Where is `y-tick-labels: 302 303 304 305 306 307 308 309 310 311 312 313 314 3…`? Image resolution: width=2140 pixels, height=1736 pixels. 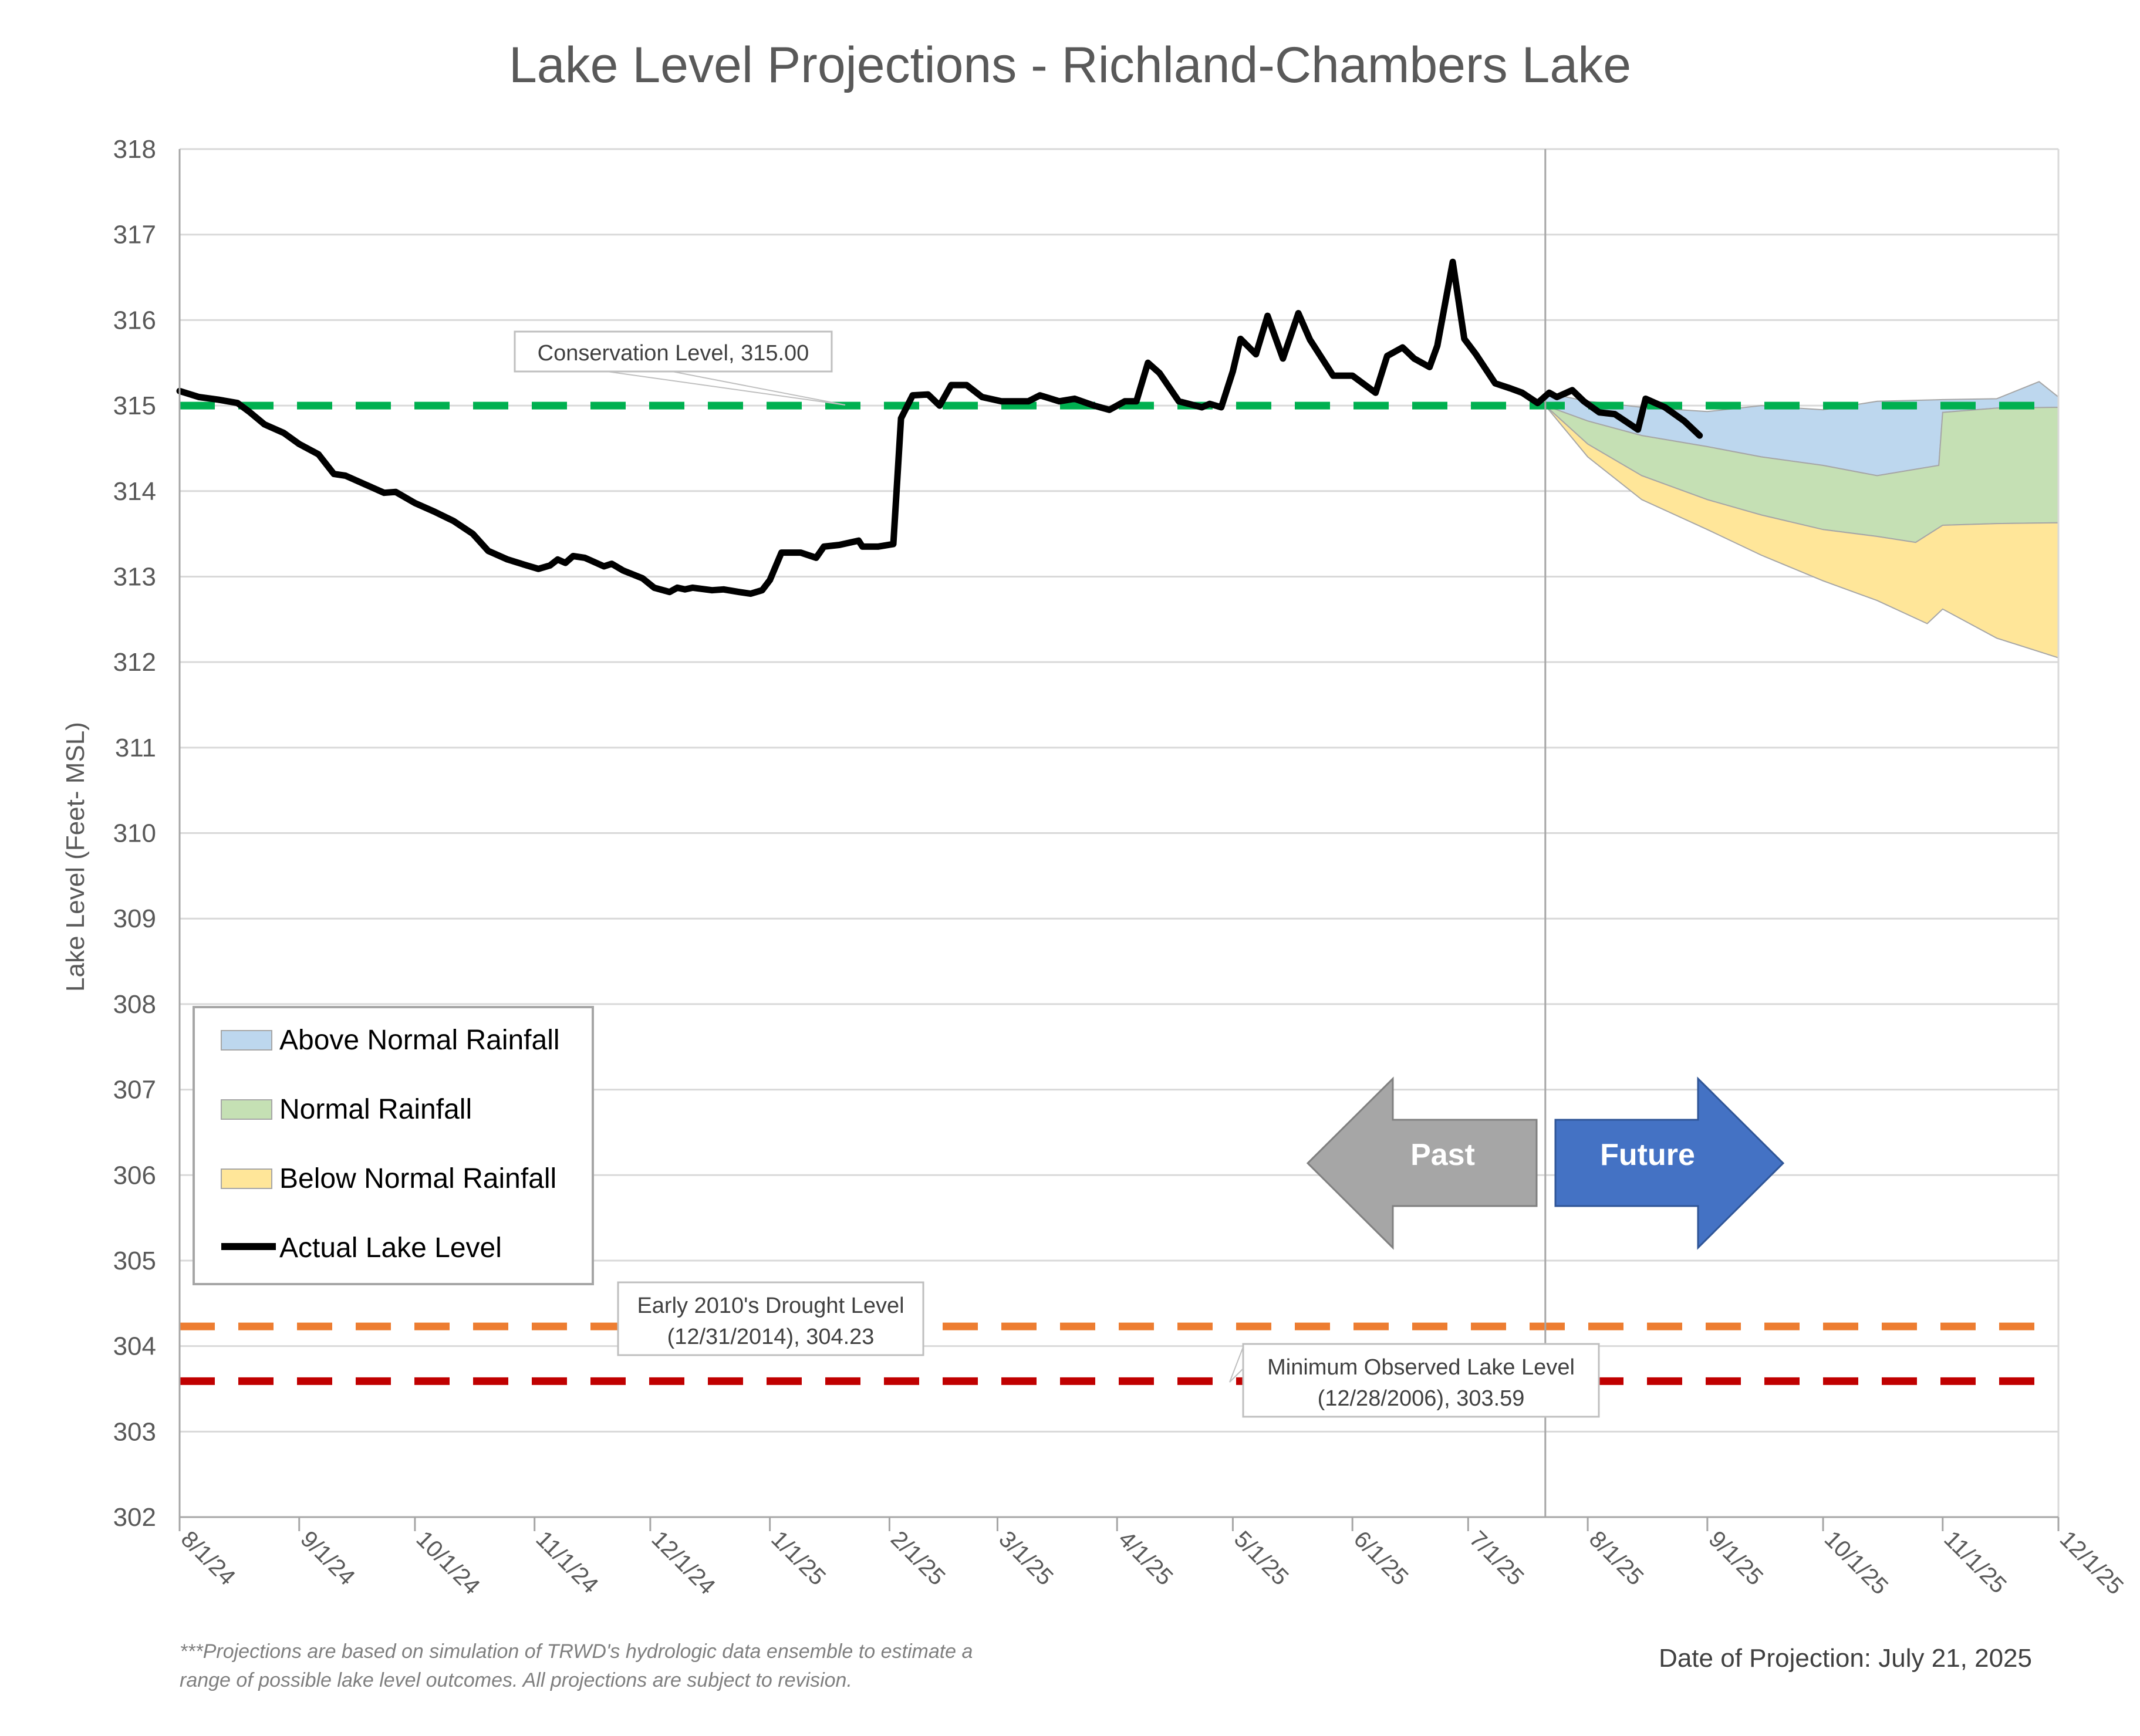
y-tick-labels: 302 303 304 305 306 307 308 309 310 311 312 313 314 3… is located at coordinates (134, 834).